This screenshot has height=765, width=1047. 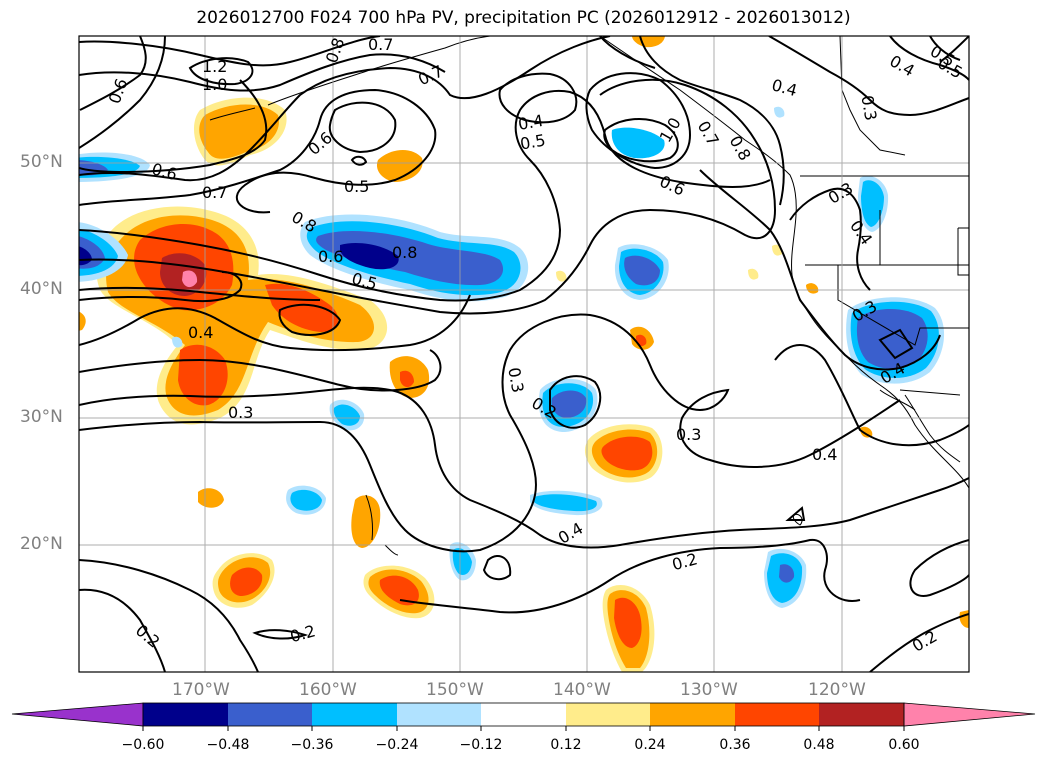 I want to click on colorbar-tick-label: 0.60, so click(x=904, y=745).